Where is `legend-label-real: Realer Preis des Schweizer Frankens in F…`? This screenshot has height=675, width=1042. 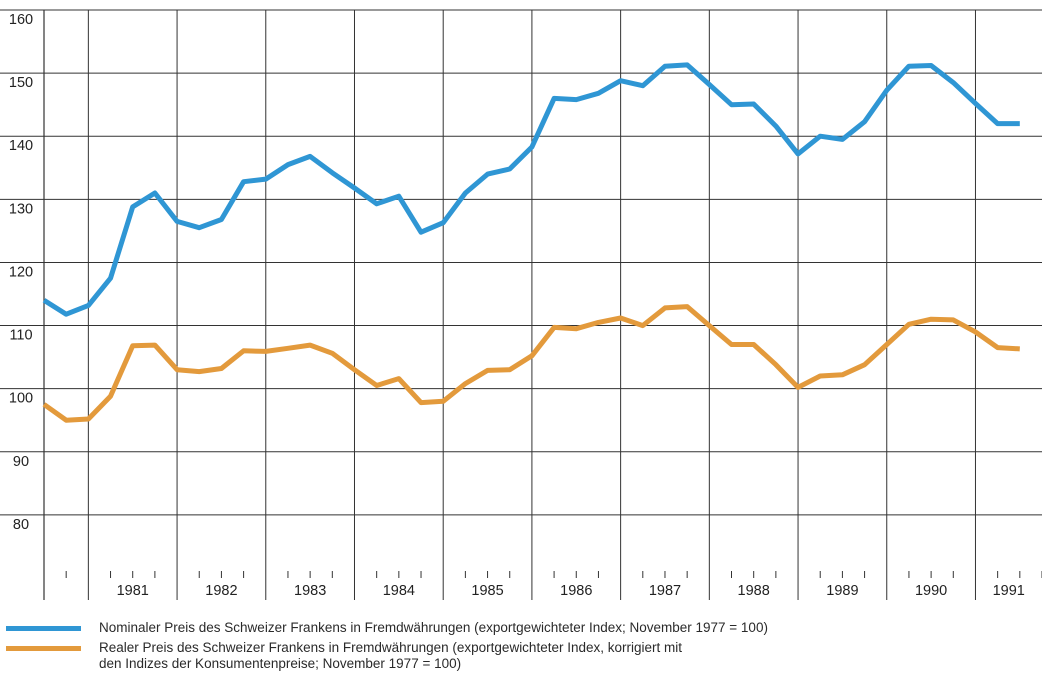 legend-label-real: Realer Preis des Schweizer Frankens in F… is located at coordinates (390, 655).